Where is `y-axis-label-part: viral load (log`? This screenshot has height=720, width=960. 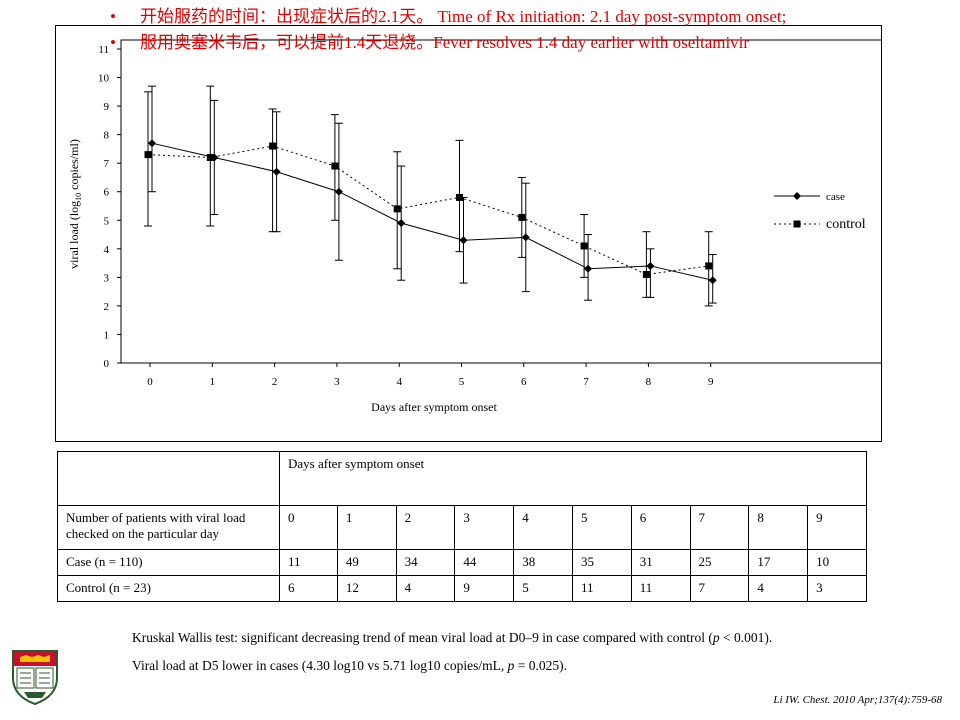
y-axis-label-part: viral load (log is located at coordinates (74, 235).